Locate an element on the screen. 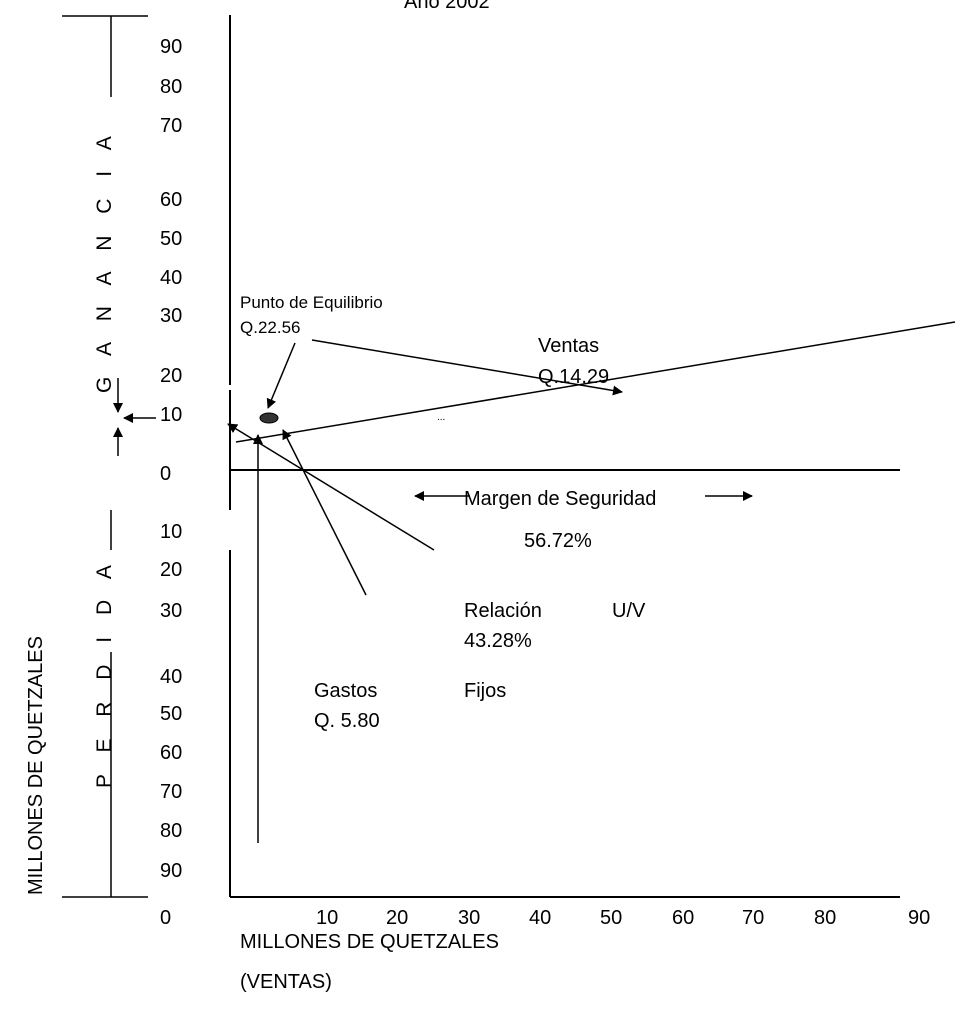 The width and height of the screenshot is (961, 1017). sales-label: Ventas is located at coordinates (568, 346).